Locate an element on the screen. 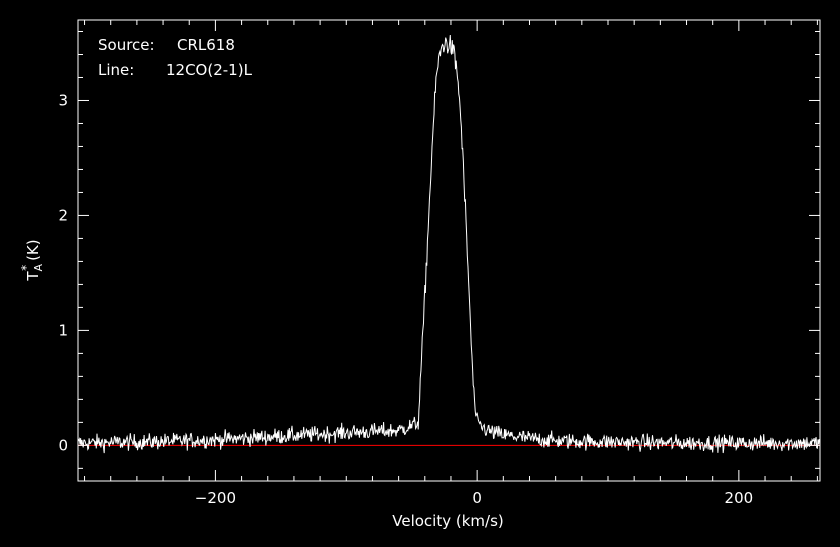 This screenshot has width=840, height=547. x-tick-label: 0 is located at coordinates (477, 498).